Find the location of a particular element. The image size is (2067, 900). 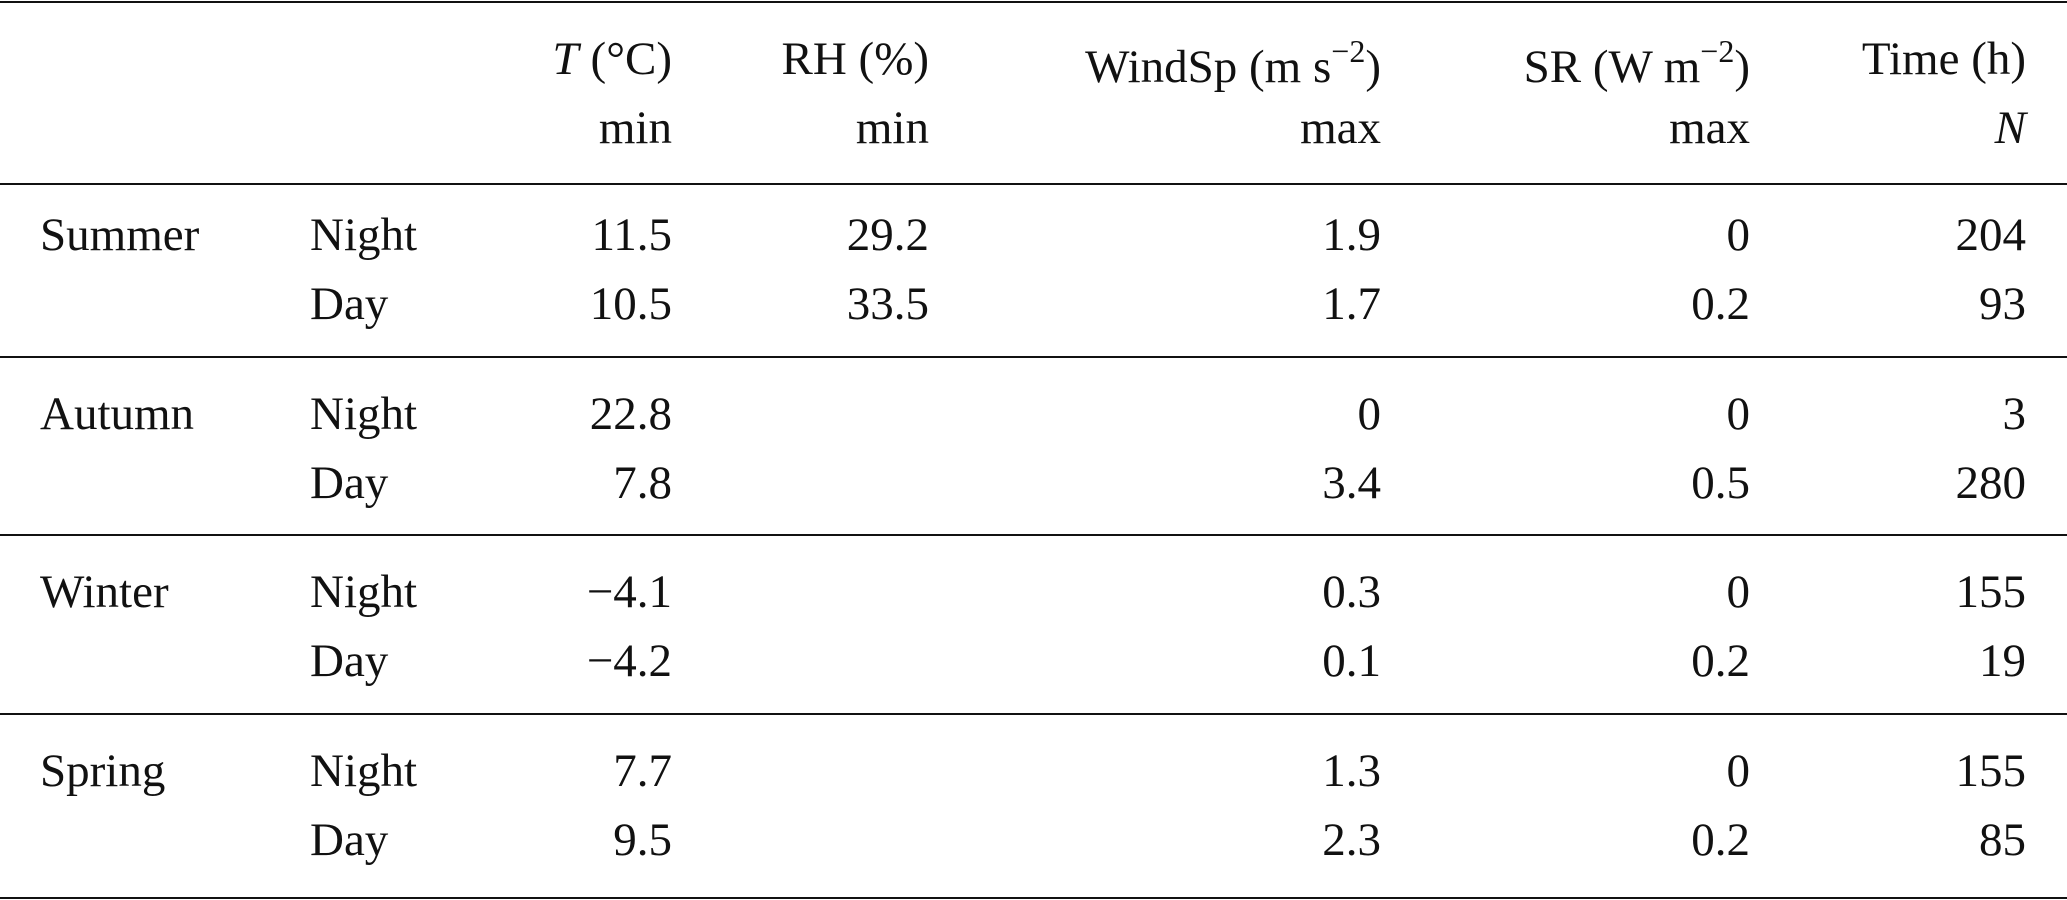

column-header: WindSp (m s−2) is located at coordinates (1233, 59).